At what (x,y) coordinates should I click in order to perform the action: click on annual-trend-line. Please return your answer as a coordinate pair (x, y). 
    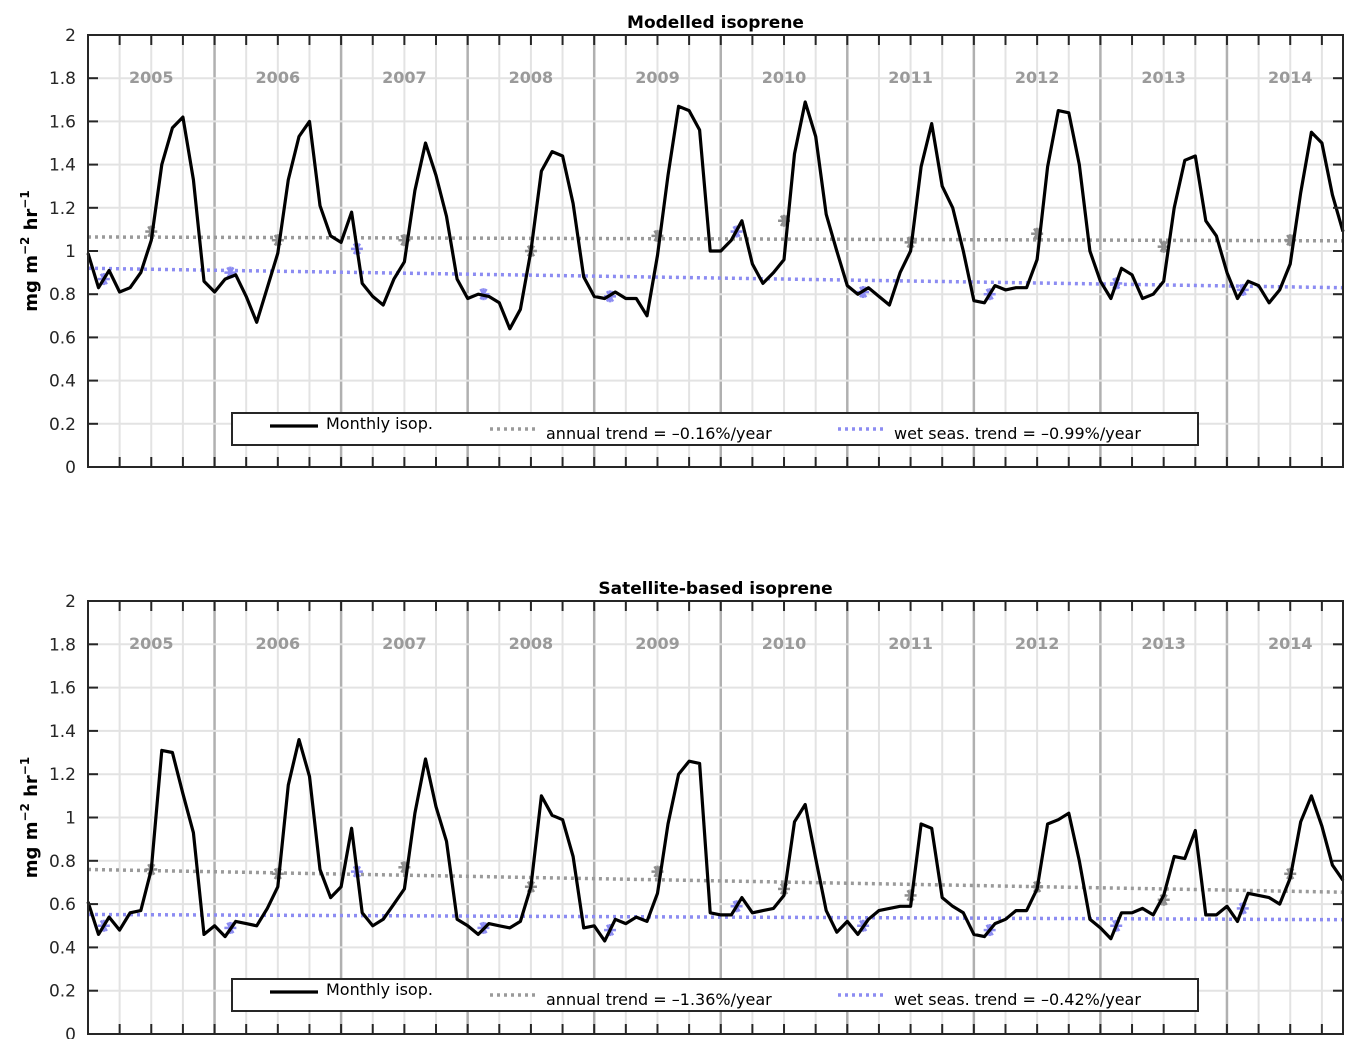
    Looking at the image, I should click on (715, 239).